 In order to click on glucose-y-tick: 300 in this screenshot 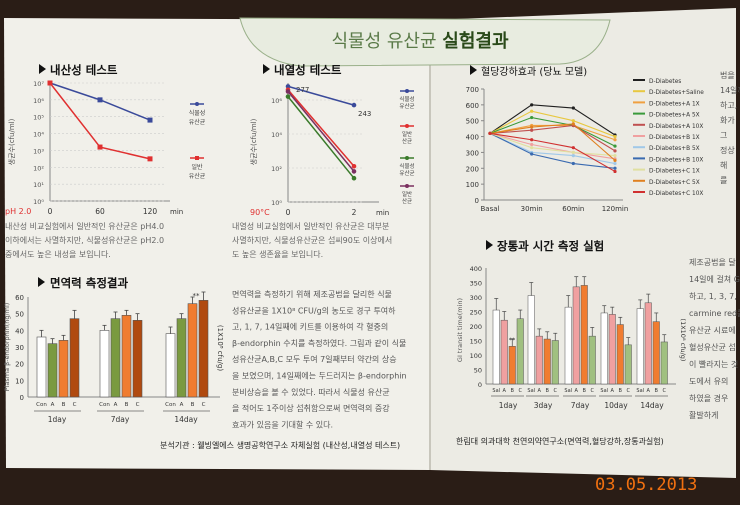, I will do `click(472, 153)`.